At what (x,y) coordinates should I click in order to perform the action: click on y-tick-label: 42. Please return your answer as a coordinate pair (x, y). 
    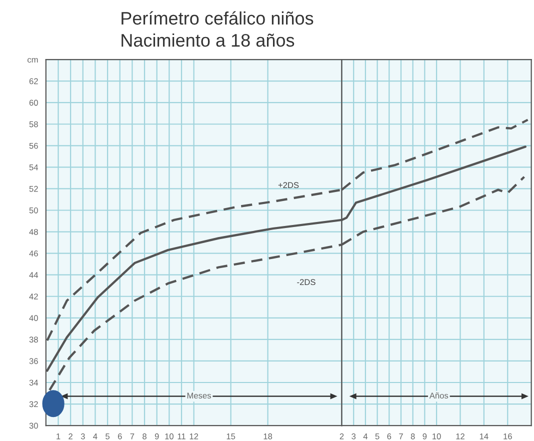
    Looking at the image, I should click on (33, 297).